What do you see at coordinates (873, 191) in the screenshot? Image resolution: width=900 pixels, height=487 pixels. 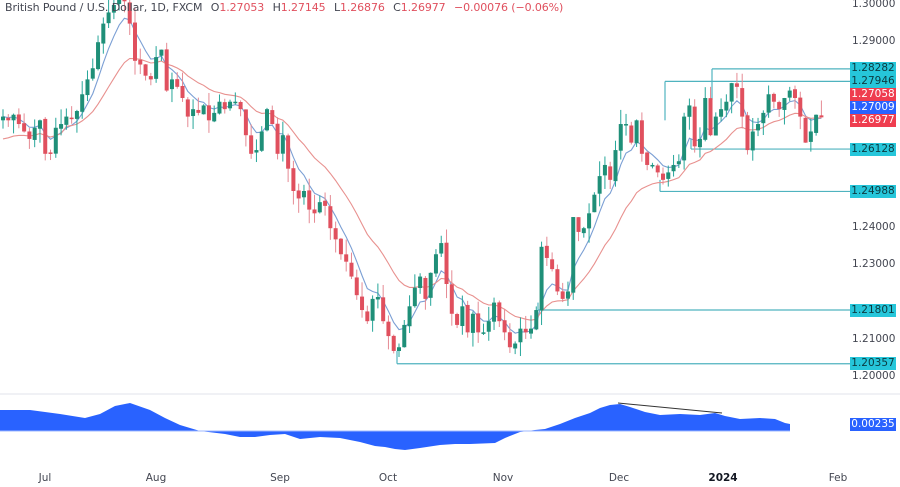 I see `price-tag-level: 1.24988` at bounding box center [873, 191].